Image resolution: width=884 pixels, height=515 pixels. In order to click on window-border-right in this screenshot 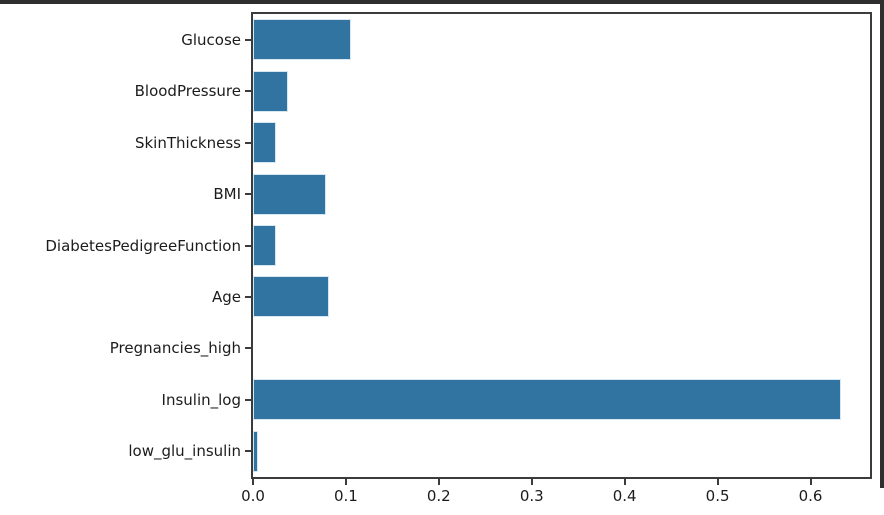, I will do `click(882, 244)`.